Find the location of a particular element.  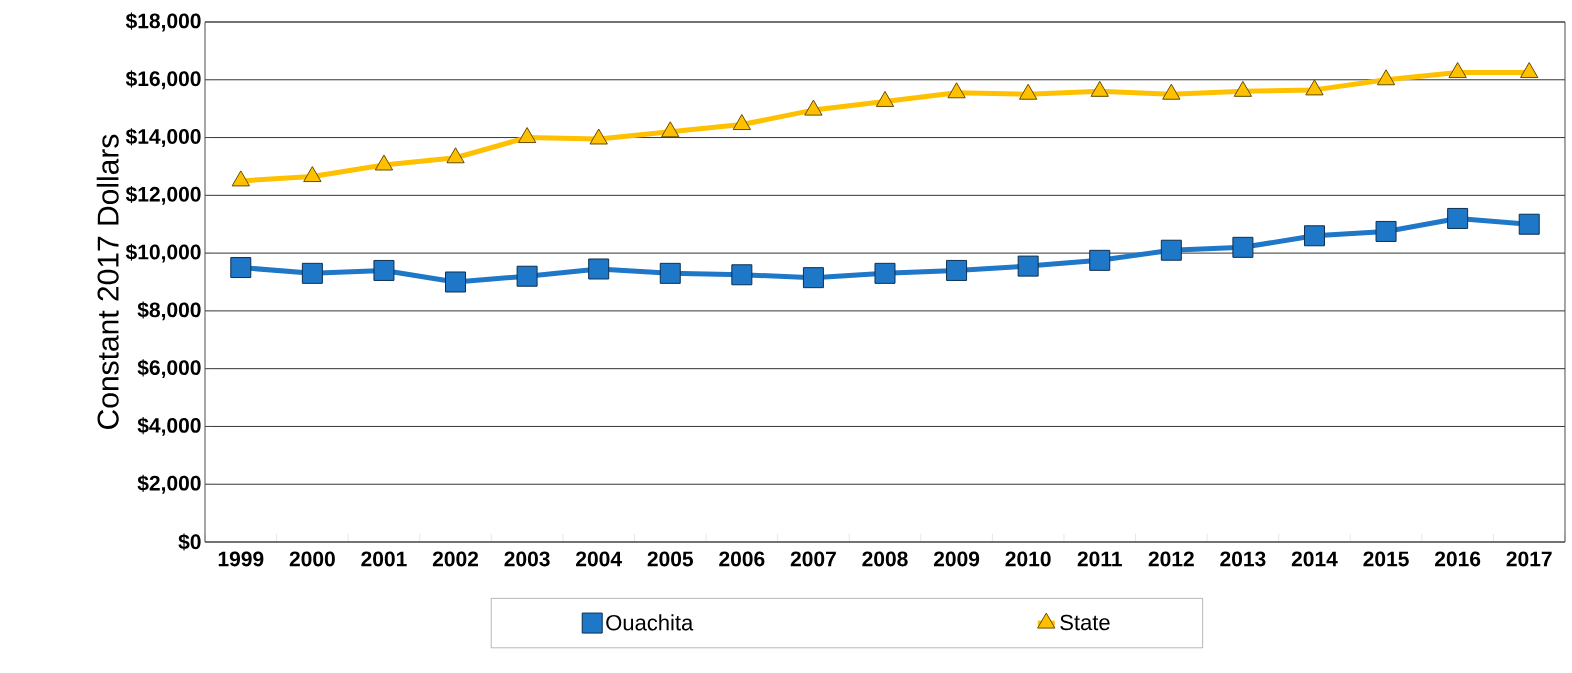

y-tick-label: $4,000 is located at coordinates (169, 426).